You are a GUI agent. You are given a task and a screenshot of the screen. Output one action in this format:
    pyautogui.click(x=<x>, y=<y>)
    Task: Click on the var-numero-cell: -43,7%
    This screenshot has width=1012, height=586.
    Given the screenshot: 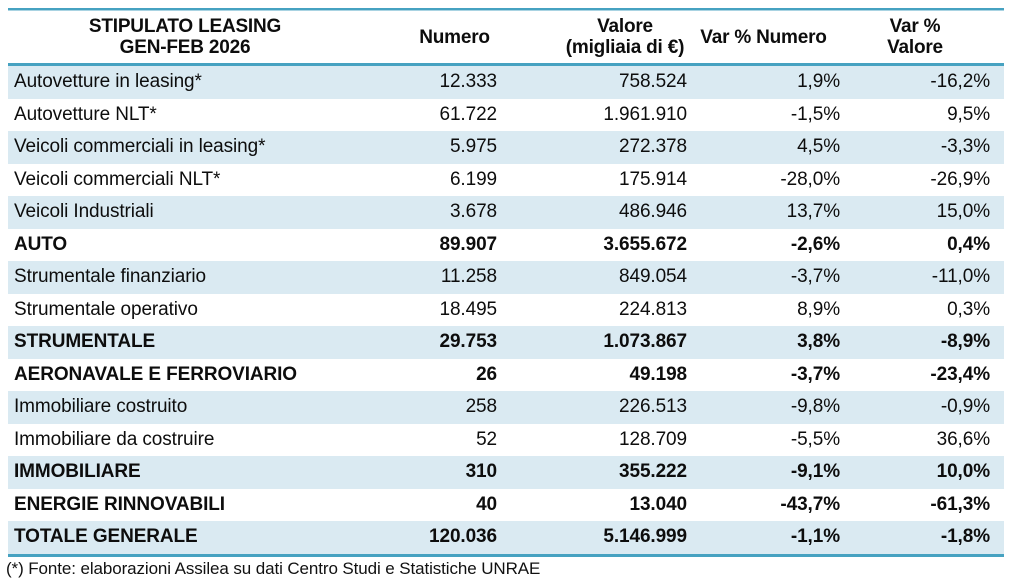 What is the action you would take?
    pyautogui.click(x=810, y=504)
    